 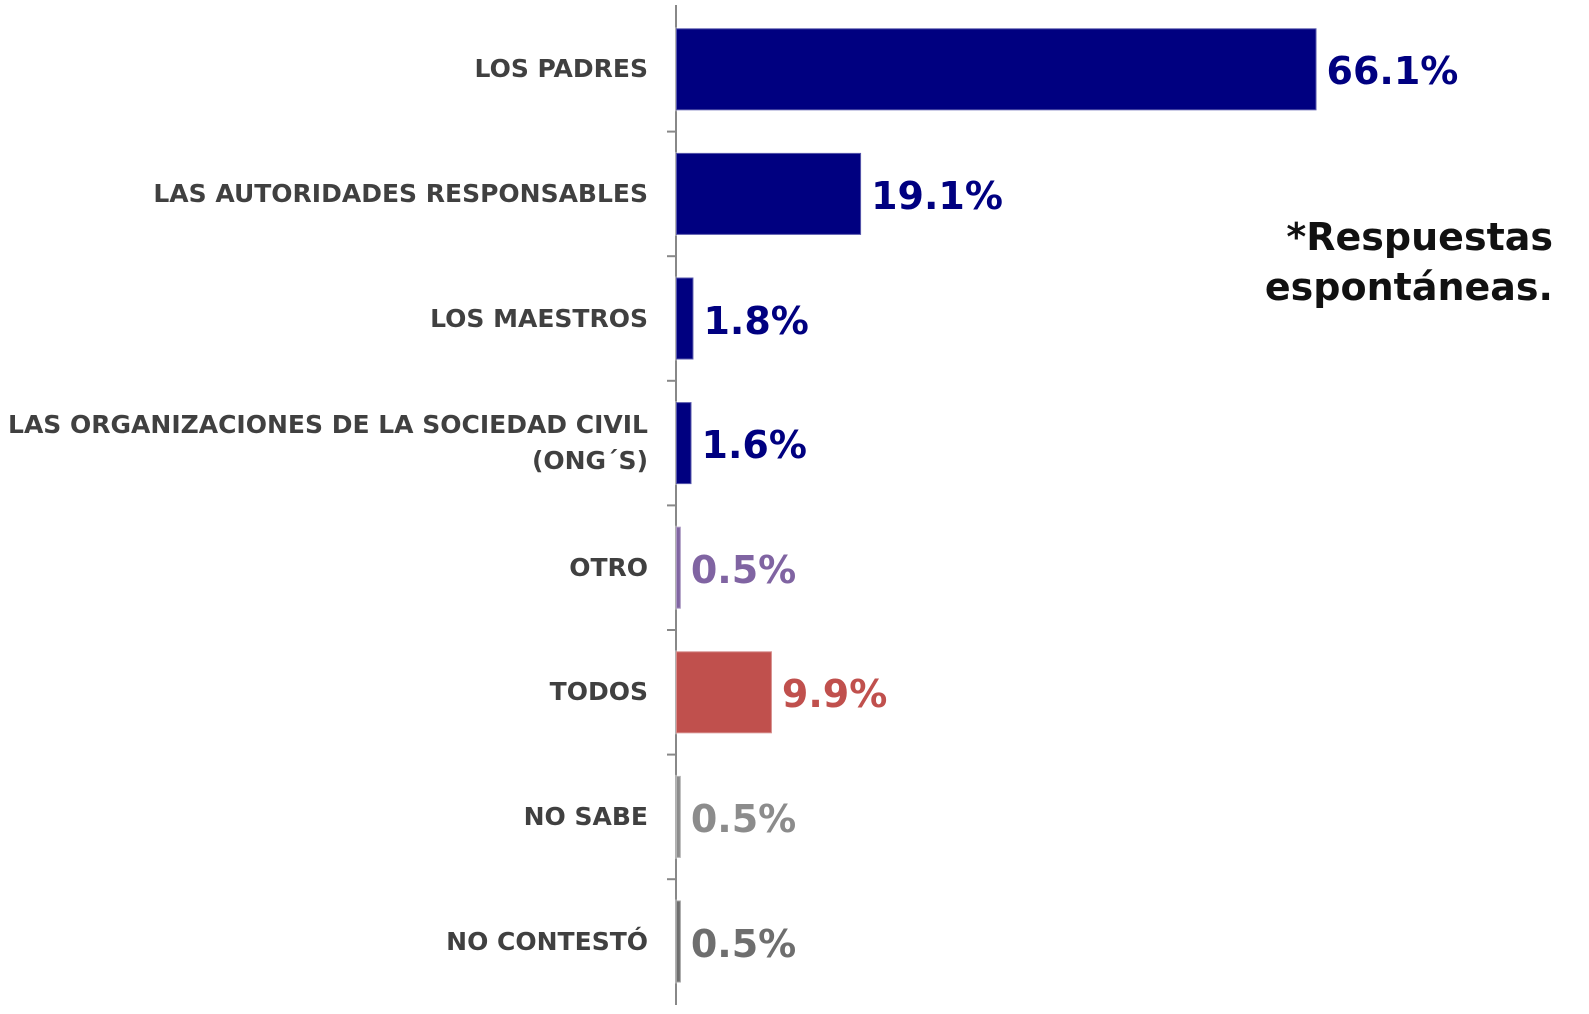 What do you see at coordinates (400, 193) in the screenshot?
I see `category-label: LAS AUTORIDADES RESPONSABLES` at bounding box center [400, 193].